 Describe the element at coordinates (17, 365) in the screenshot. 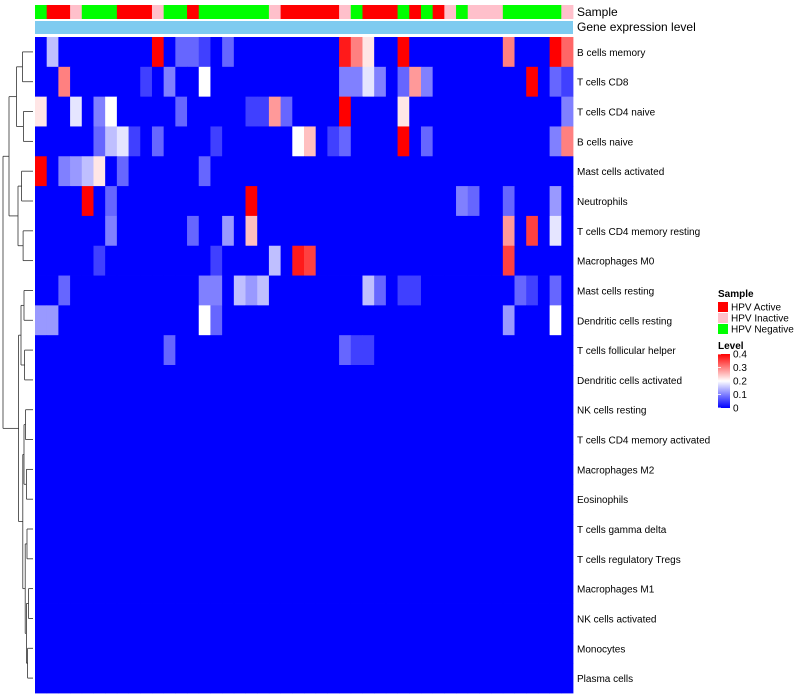

I see `row-dendrogram` at that location.